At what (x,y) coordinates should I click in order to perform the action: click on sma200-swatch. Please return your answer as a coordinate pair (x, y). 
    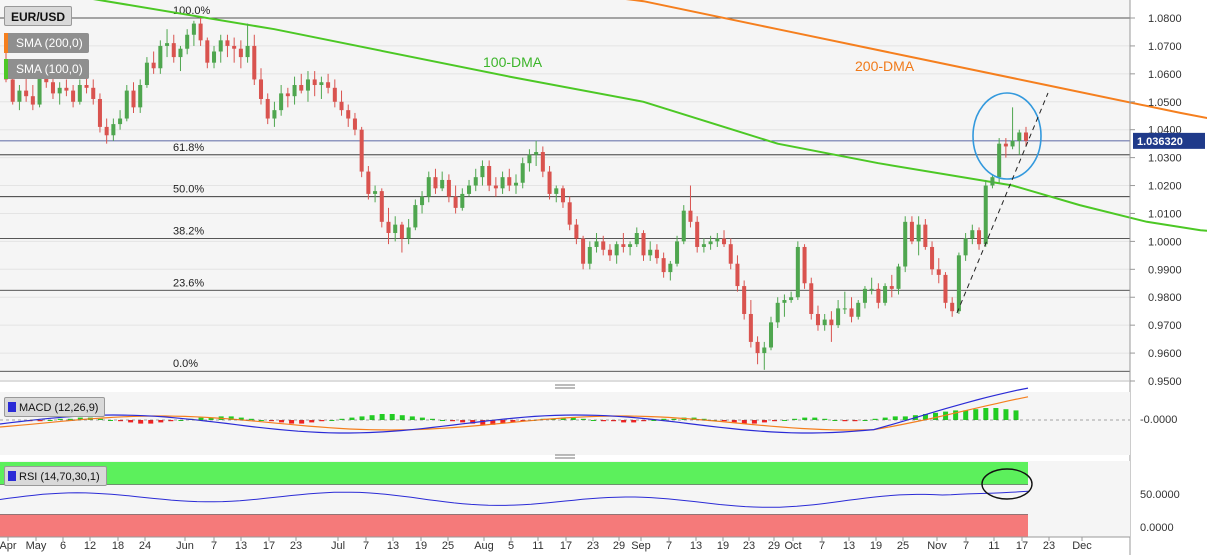
    Looking at the image, I should click on (6, 43).